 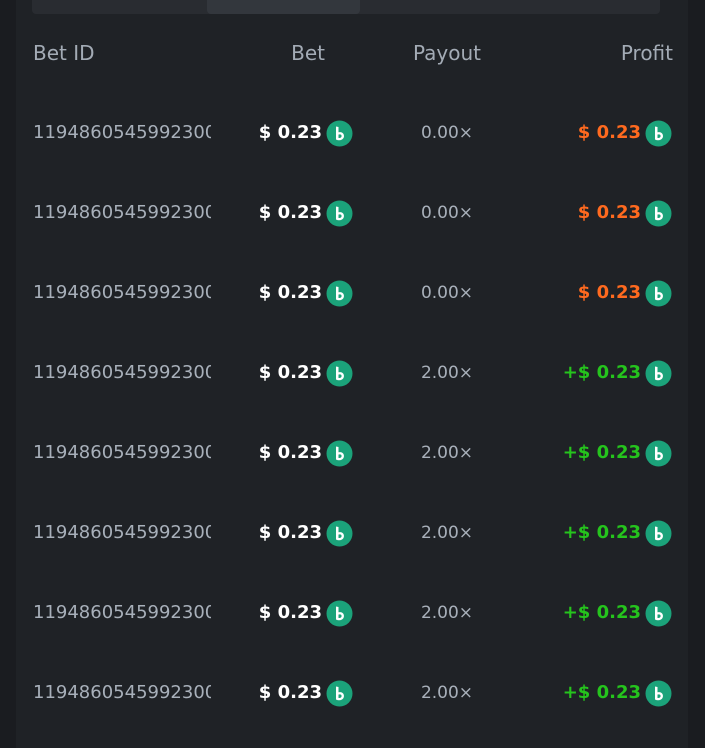 What do you see at coordinates (64, 53) in the screenshot?
I see `column-header: Bet ID` at bounding box center [64, 53].